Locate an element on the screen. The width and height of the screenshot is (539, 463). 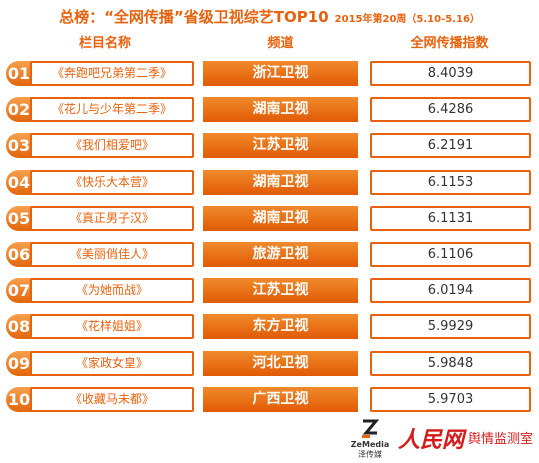
rank-badge: 08 is located at coordinates (19, 326).